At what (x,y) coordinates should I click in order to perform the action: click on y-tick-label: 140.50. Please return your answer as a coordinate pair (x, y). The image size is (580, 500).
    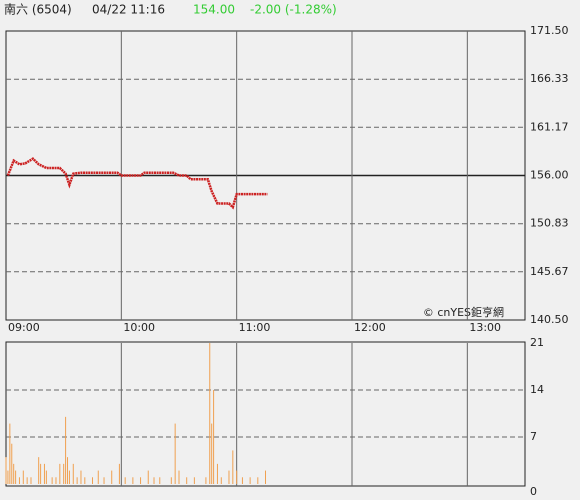
    Looking at the image, I should click on (549, 319).